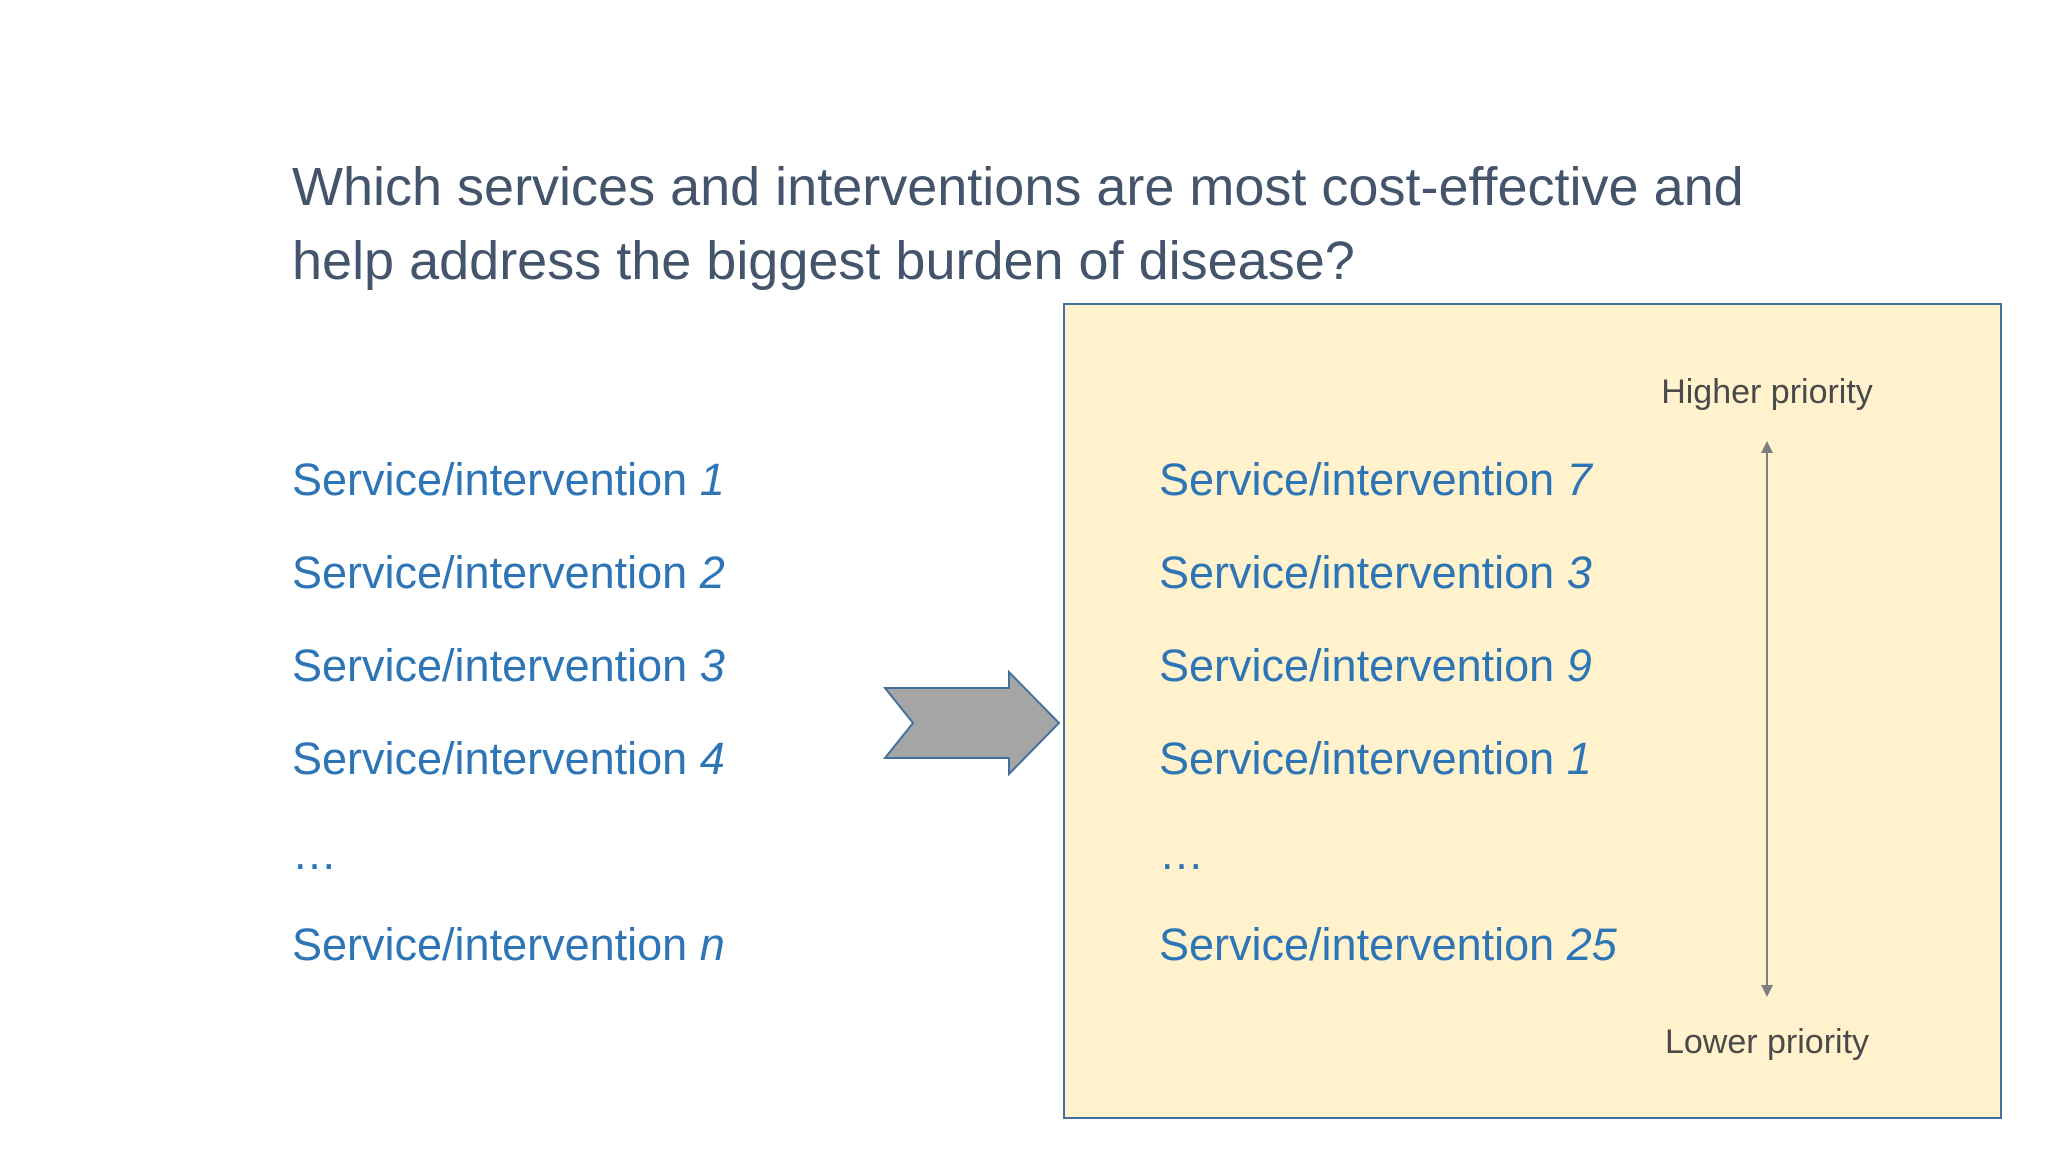  Describe the element at coordinates (1388, 944) in the screenshot. I see `ranked-list-item: Service/intervention 25` at that location.